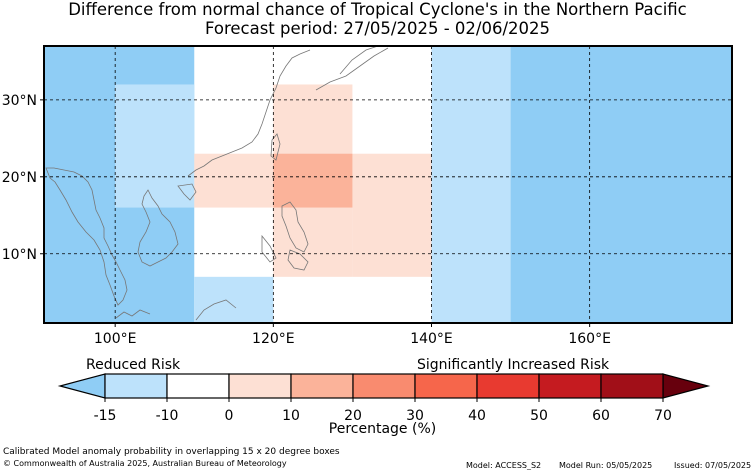 The width and height of the screenshot is (755, 470). Describe the element at coordinates (115, 339) in the screenshot. I see `lon-tick-label: 100°E` at that location.